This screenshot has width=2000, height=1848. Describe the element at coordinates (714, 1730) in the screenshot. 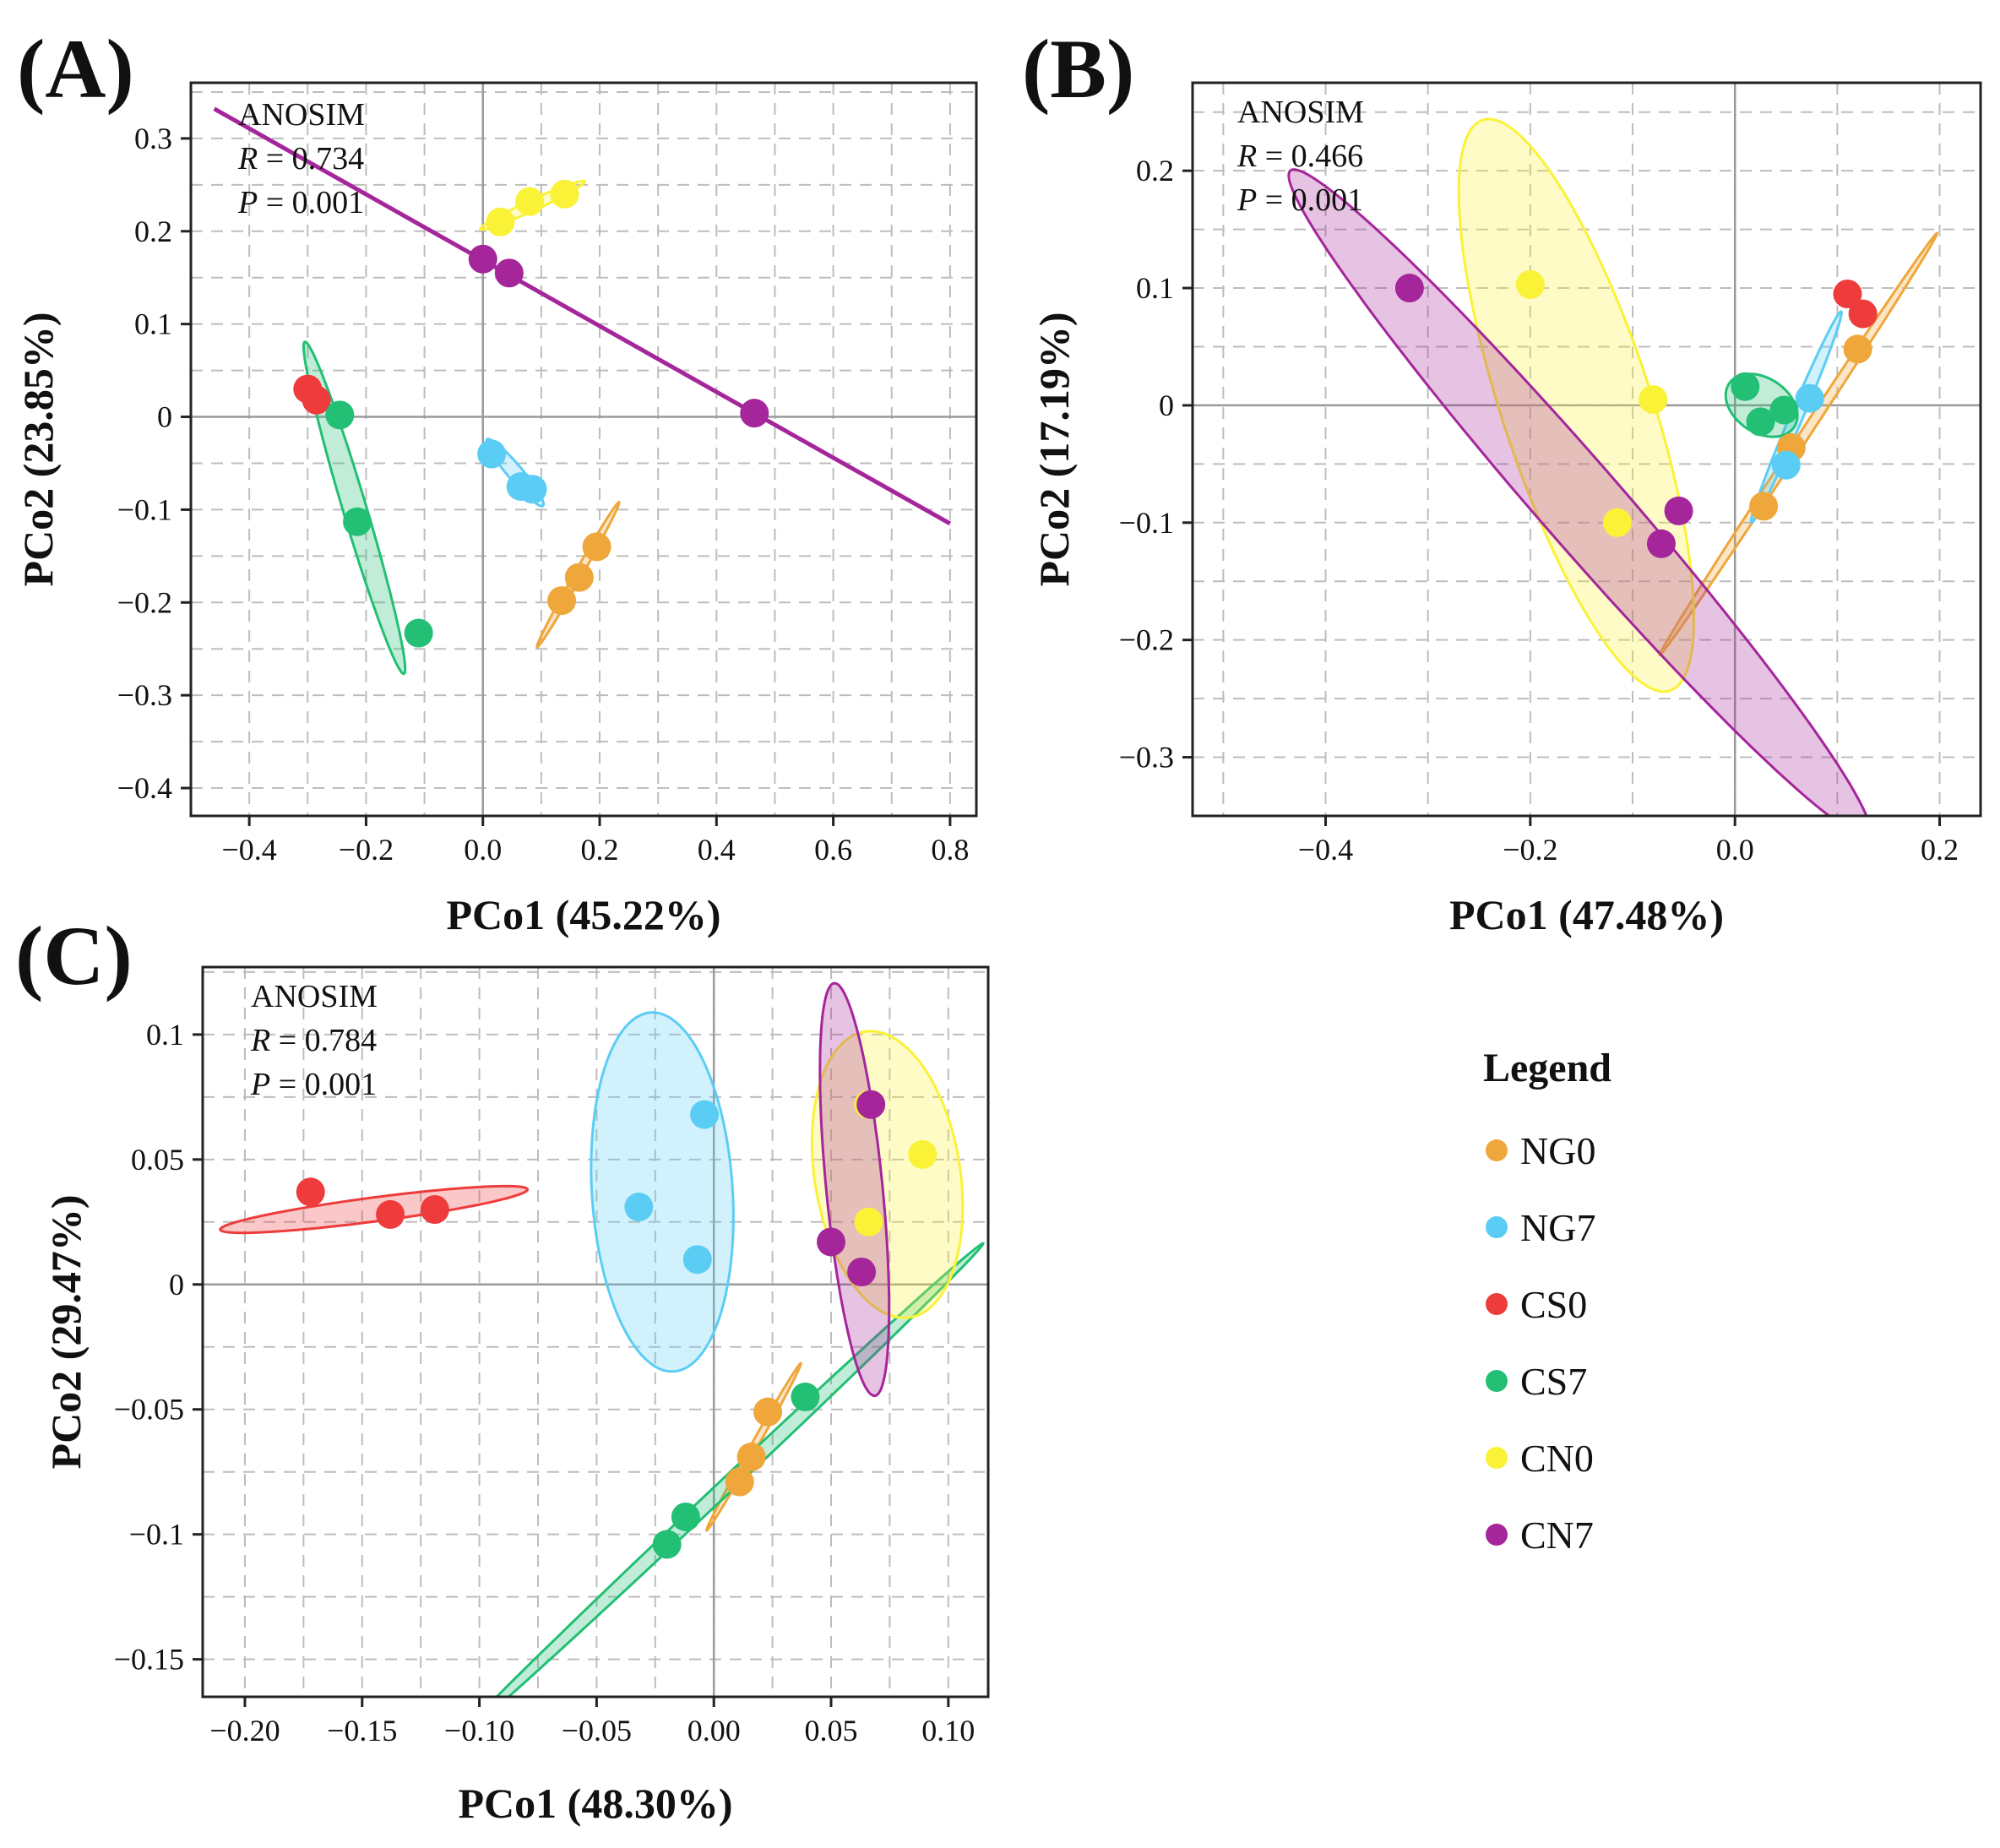

I see `x-tick-label: 0.00` at that location.